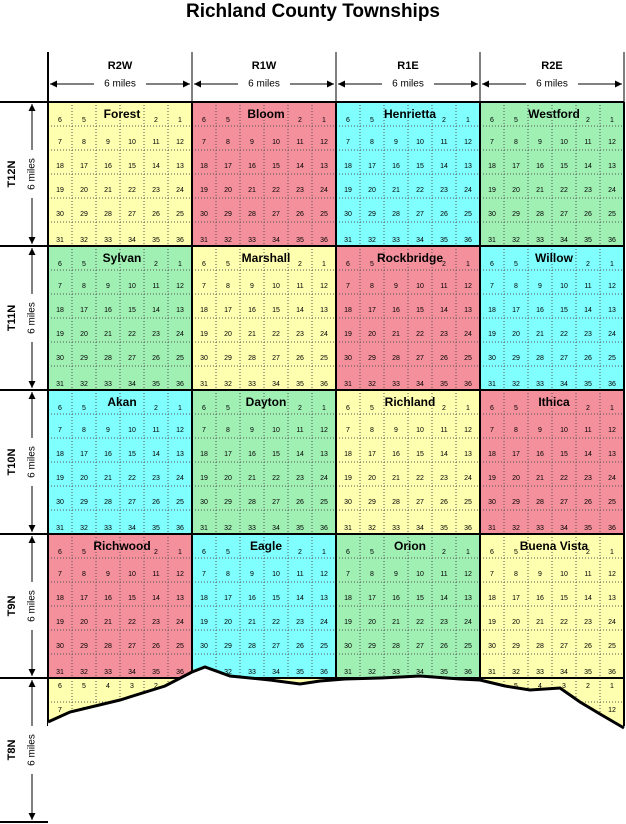 This screenshot has width=626, height=824. What do you see at coordinates (252, 240) in the screenshot?
I see `section-number: 33` at bounding box center [252, 240].